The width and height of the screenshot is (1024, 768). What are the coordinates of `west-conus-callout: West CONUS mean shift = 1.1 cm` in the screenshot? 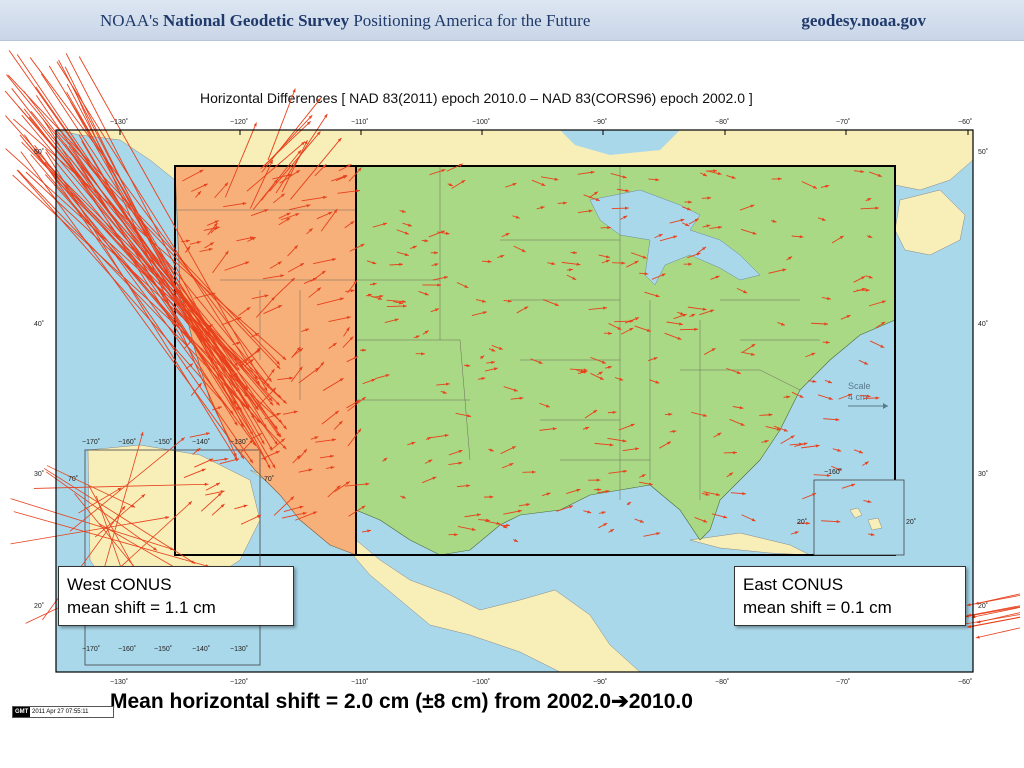 It's located at (176, 596).